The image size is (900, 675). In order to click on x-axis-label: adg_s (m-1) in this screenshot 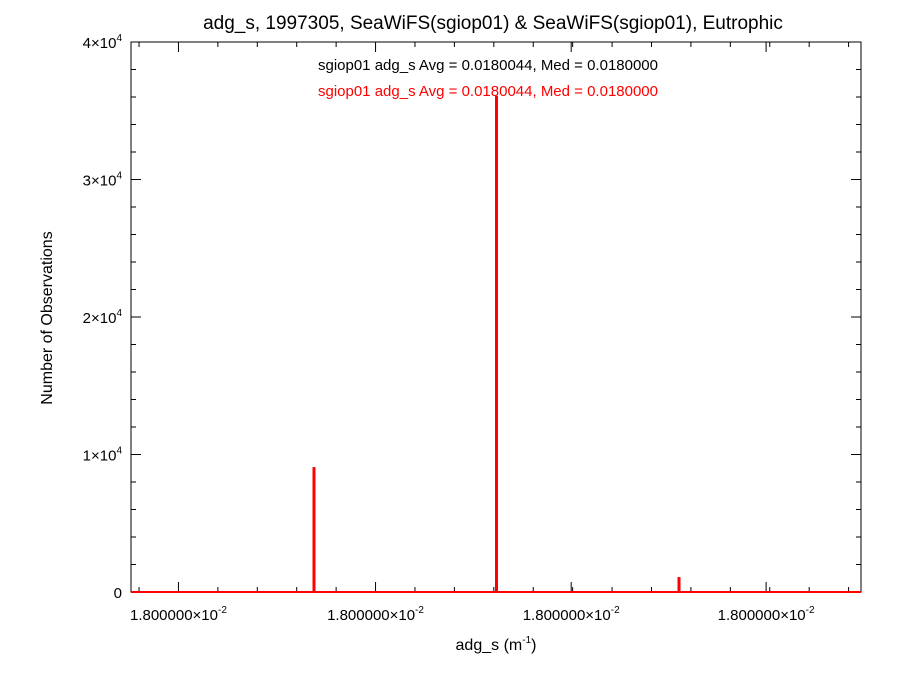, I will do `click(496, 644)`.